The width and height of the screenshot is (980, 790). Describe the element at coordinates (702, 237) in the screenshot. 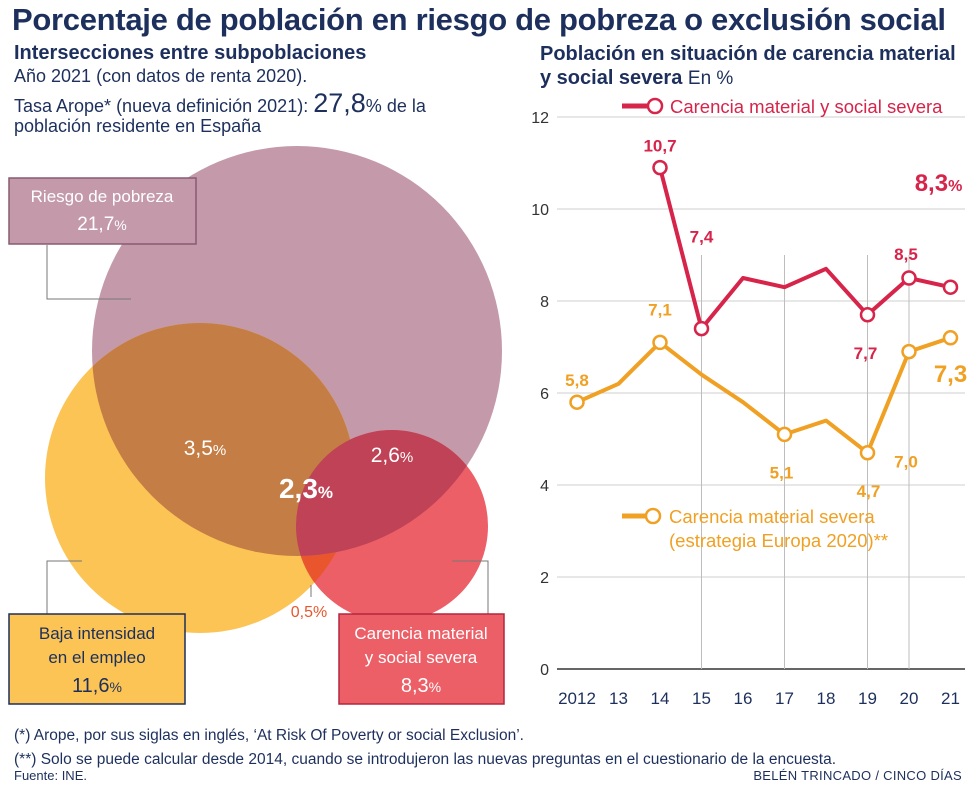

I see `data-label: 7,4` at that location.